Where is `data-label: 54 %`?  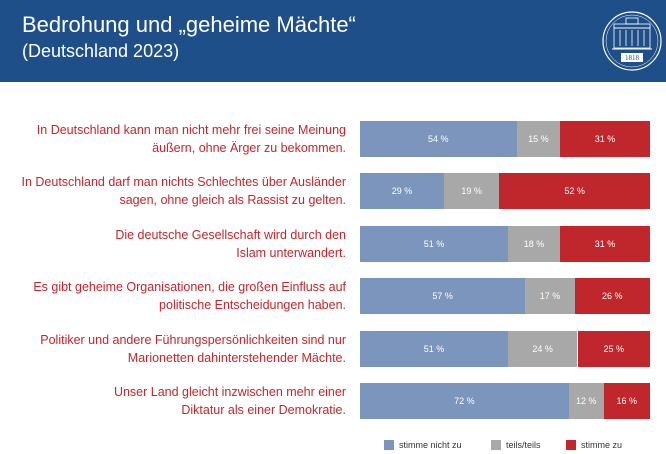
data-label: 54 % is located at coordinates (438, 139).